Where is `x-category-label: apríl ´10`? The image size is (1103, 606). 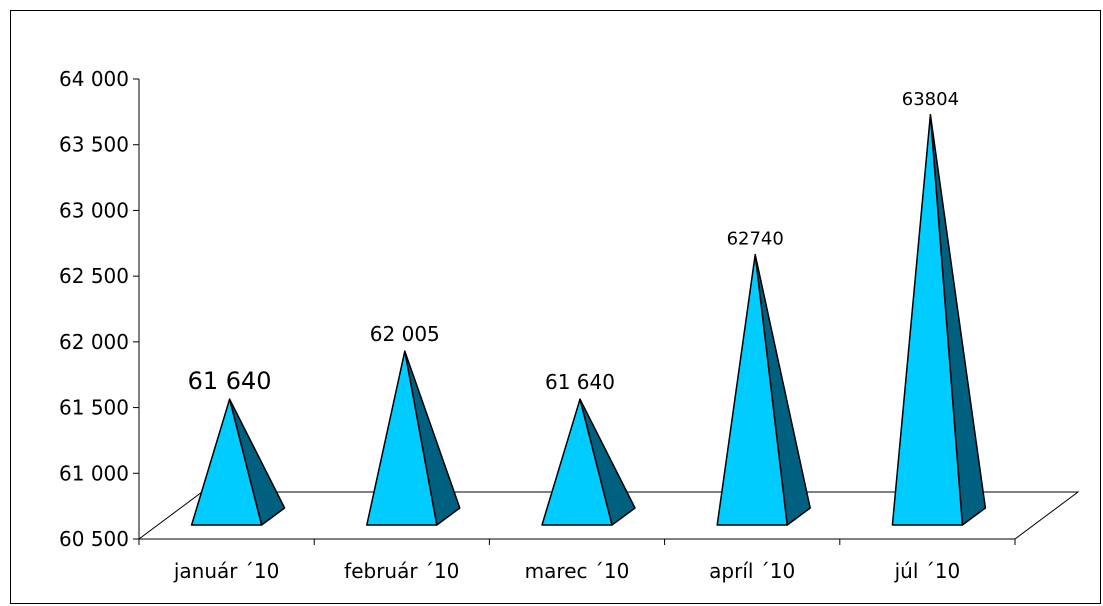 x-category-label: apríl ´10 is located at coordinates (752, 571).